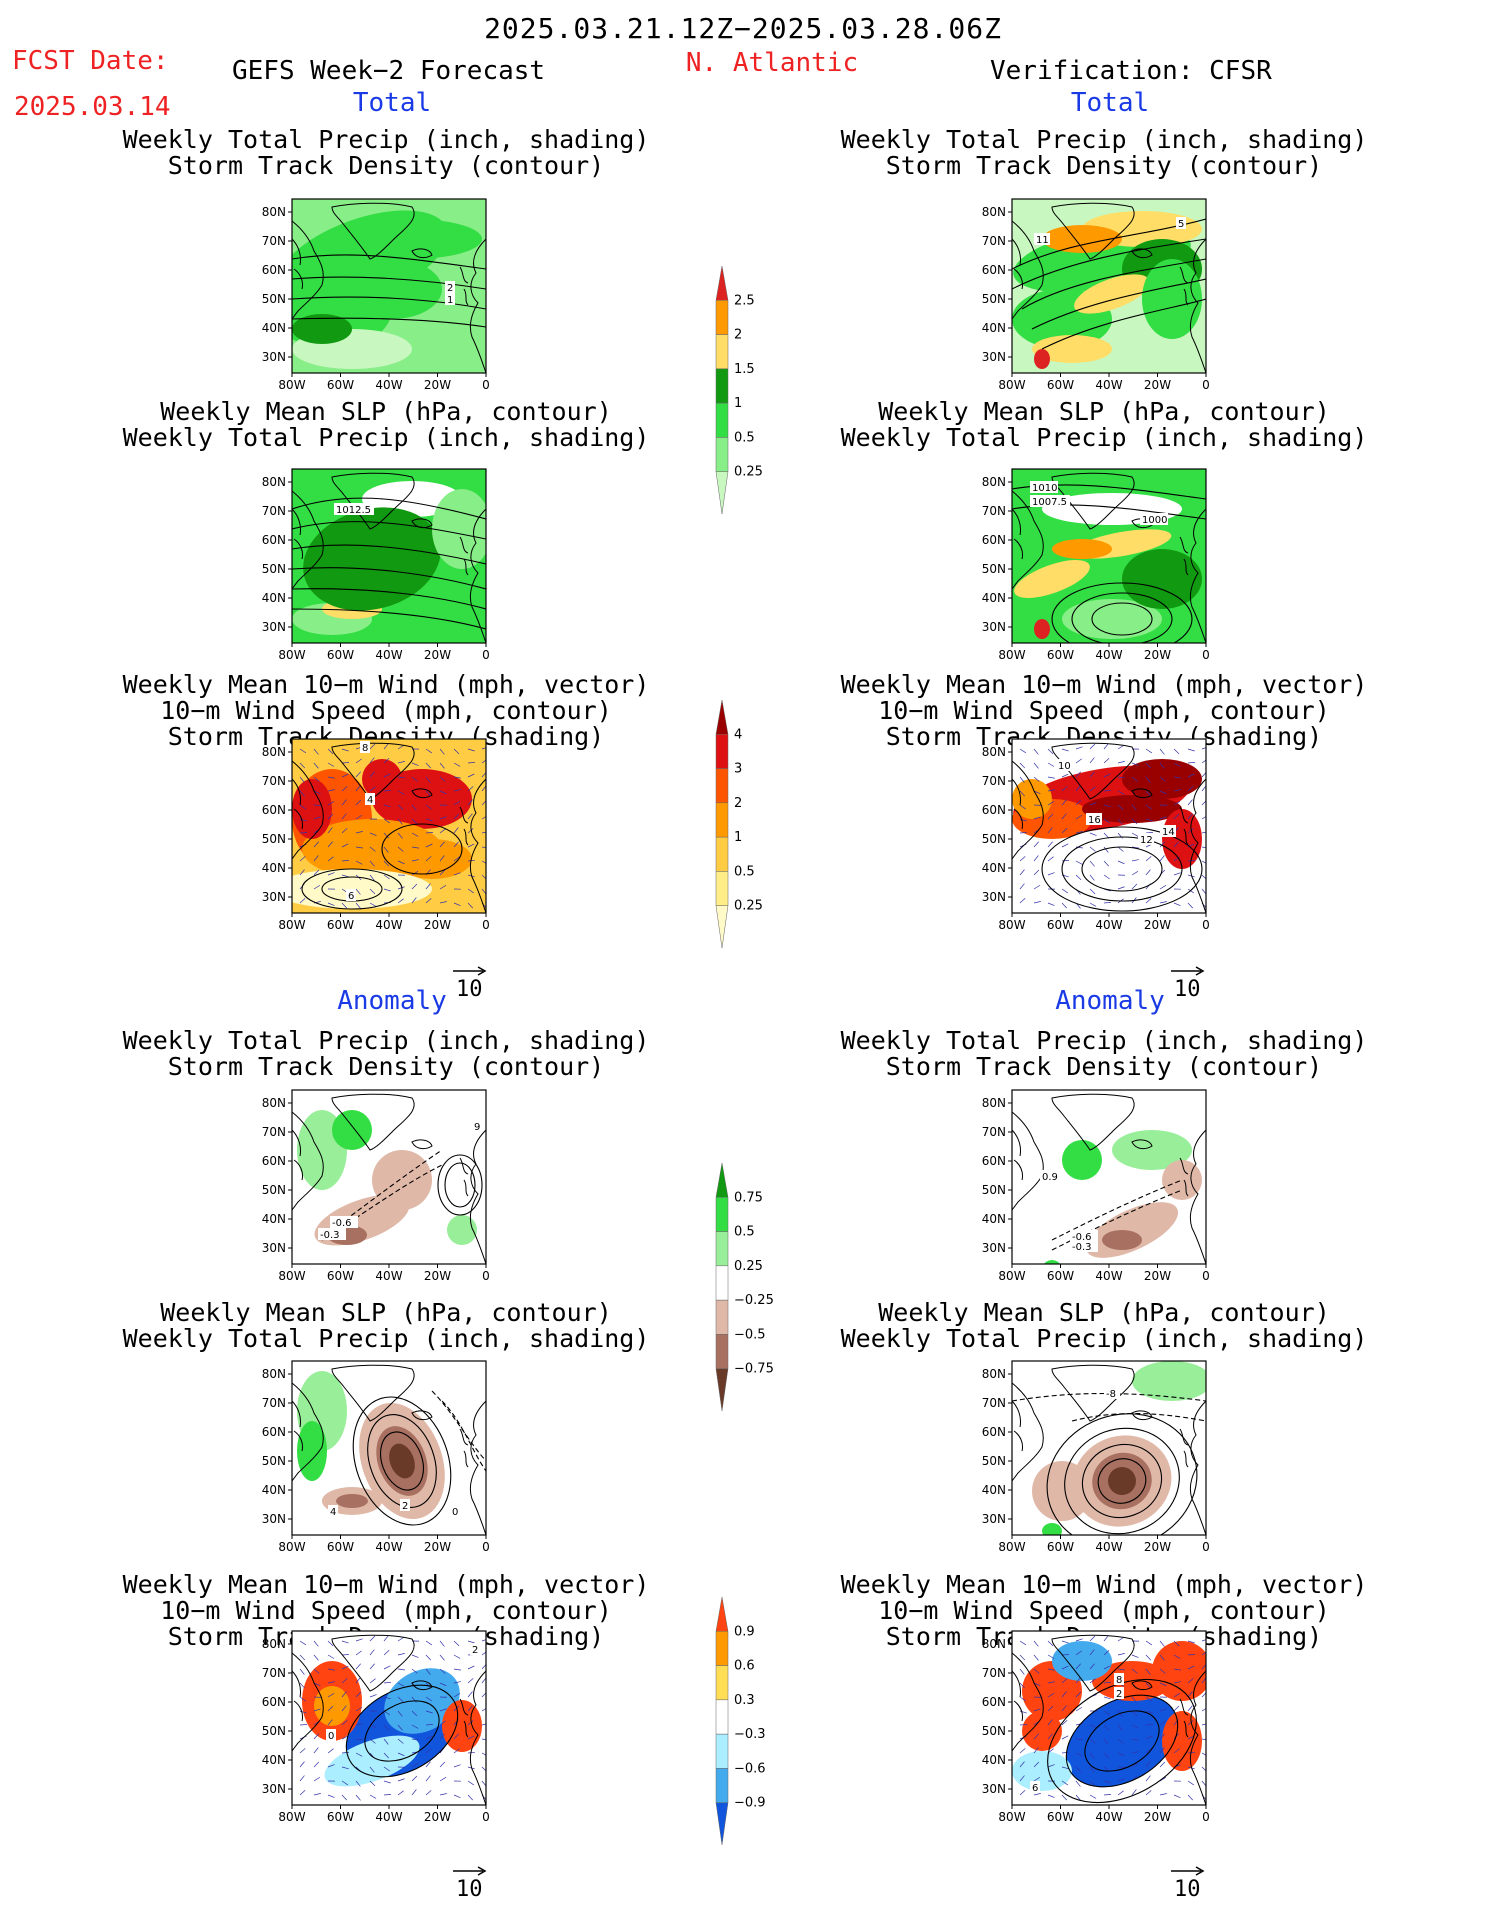  I want to click on fcst-date-value: 2025.03.14, so click(92, 107).